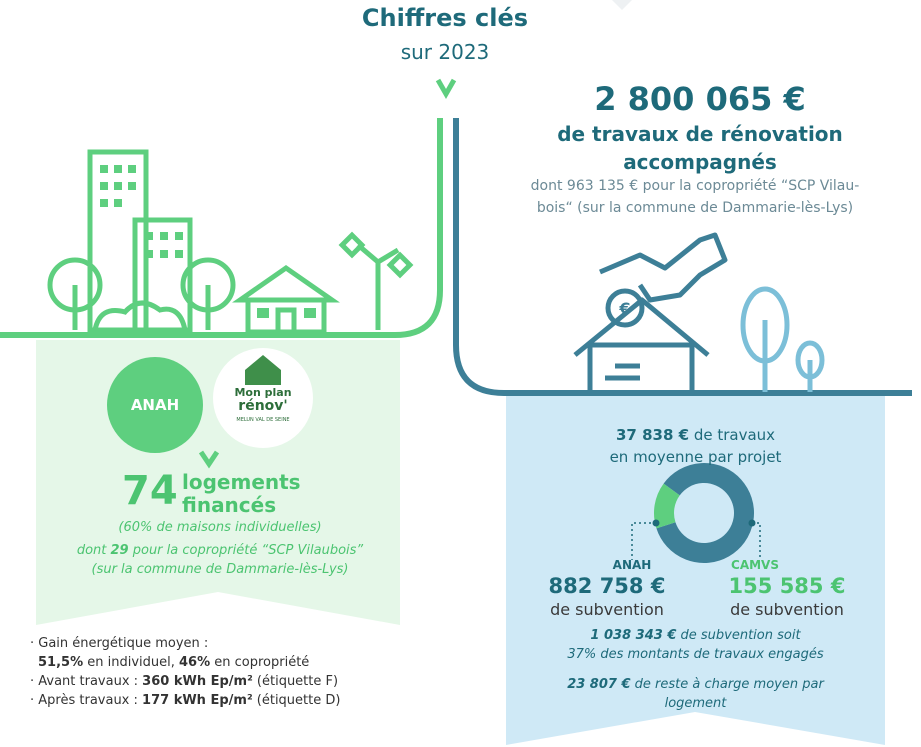 Image resolution: width=921 pixels, height=747 pixels. I want to click on copro-count: 29, so click(119, 550).